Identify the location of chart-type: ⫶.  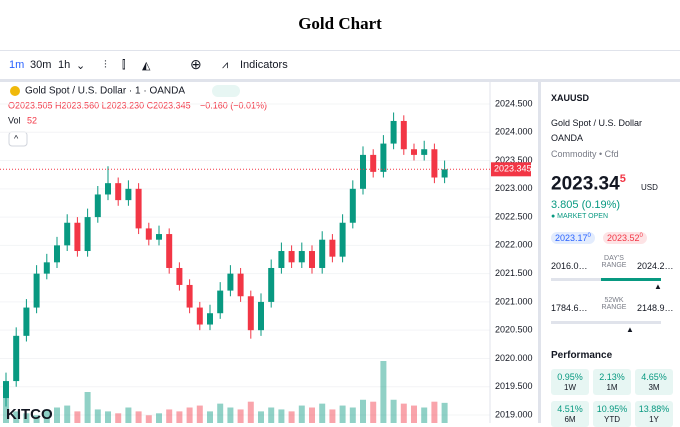
(105, 65).